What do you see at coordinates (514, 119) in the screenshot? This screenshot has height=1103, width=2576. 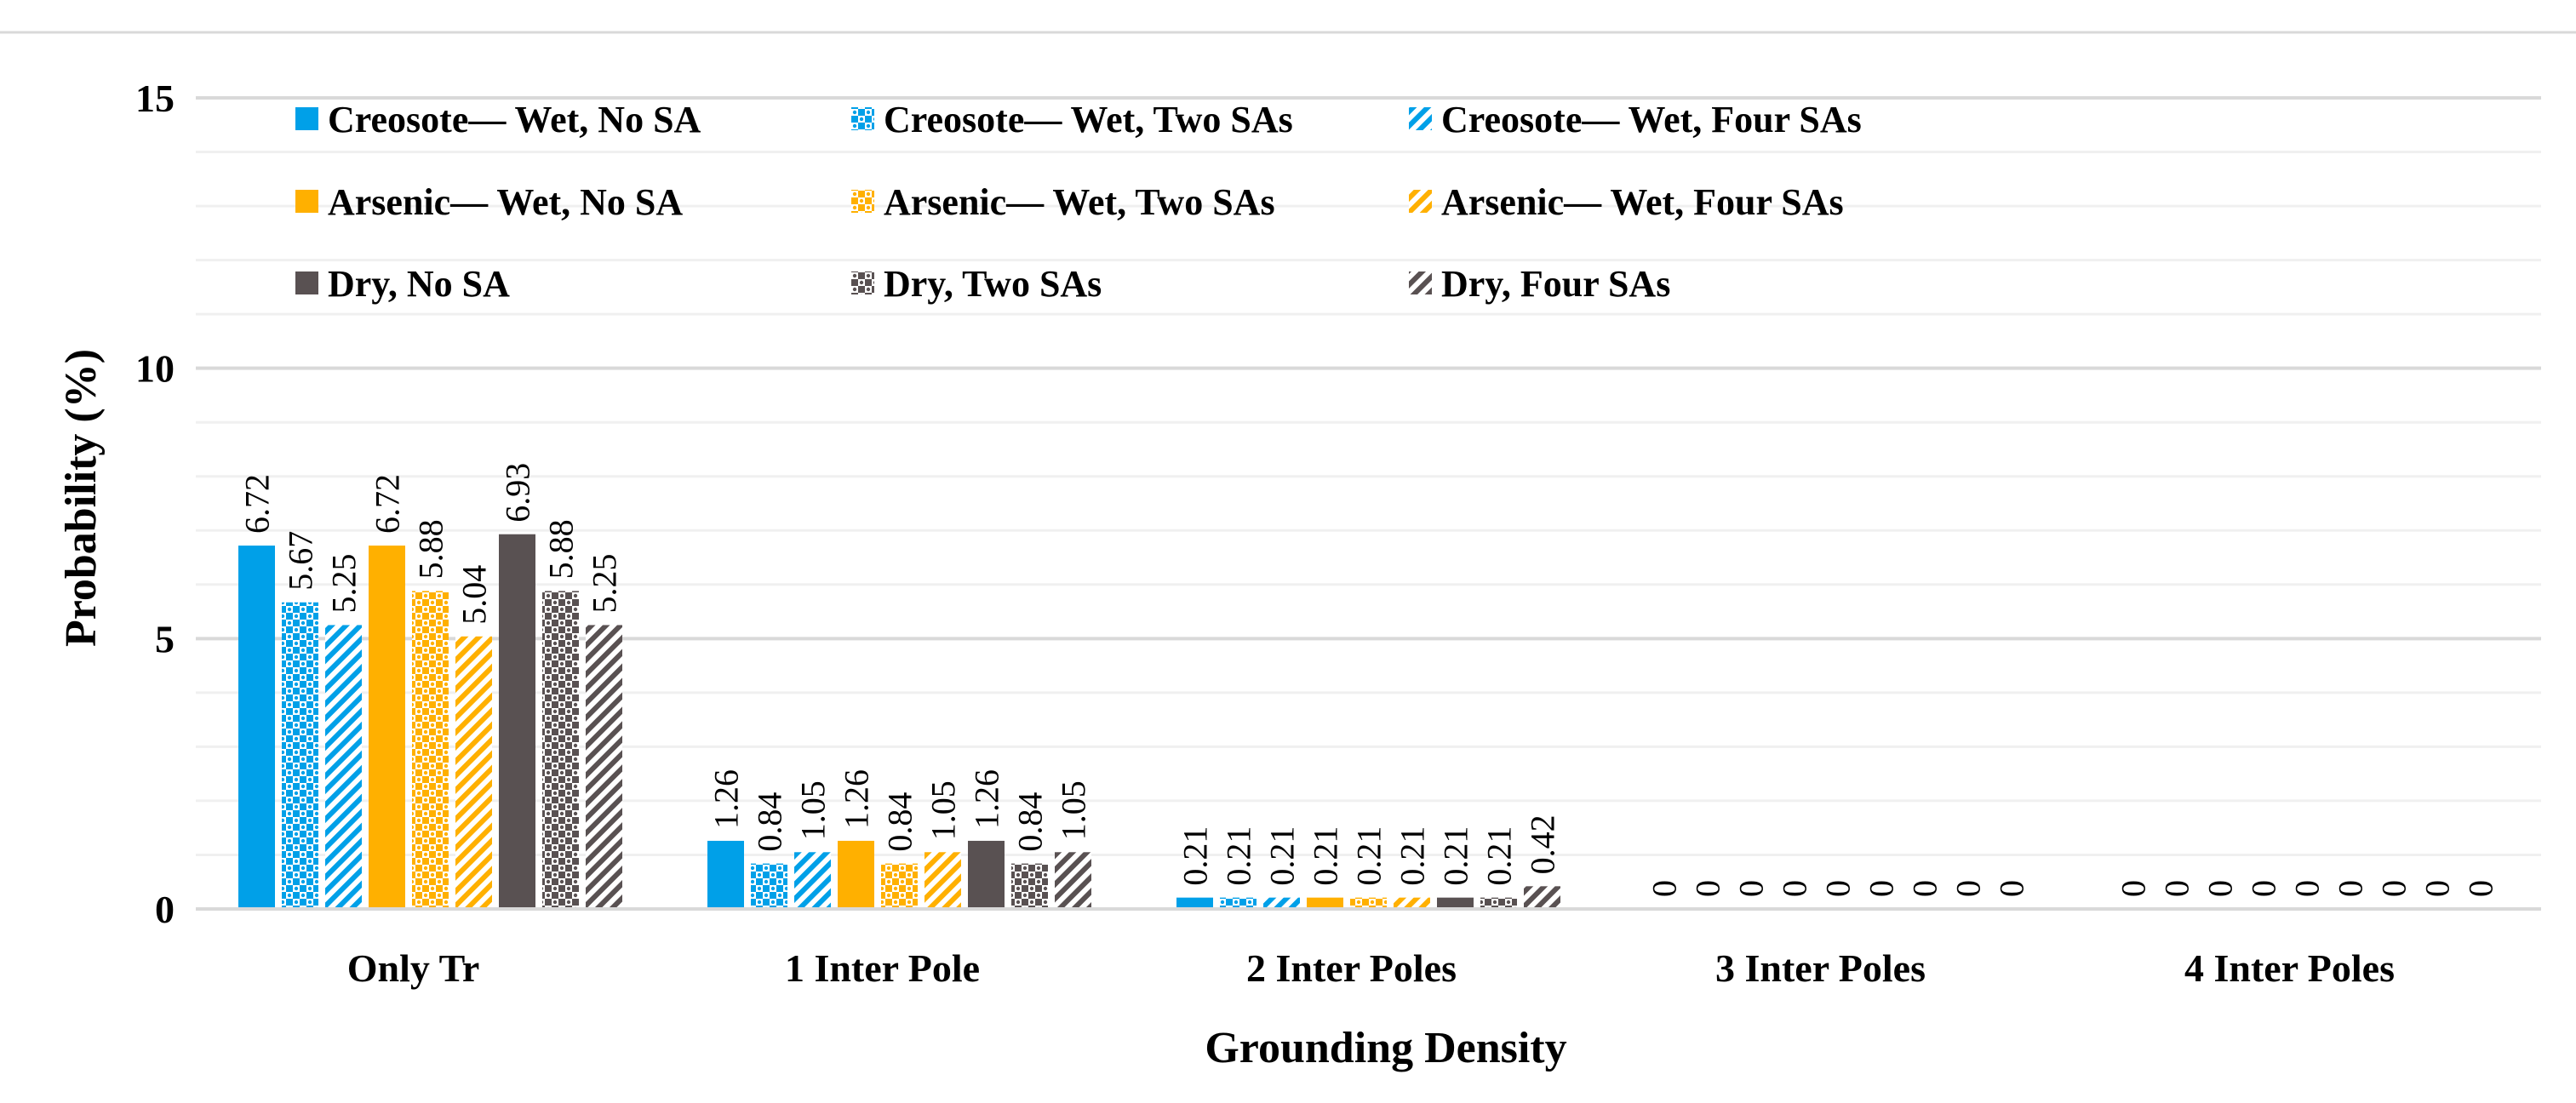 I see `legend-label: Creosote— Wet, No SA` at bounding box center [514, 119].